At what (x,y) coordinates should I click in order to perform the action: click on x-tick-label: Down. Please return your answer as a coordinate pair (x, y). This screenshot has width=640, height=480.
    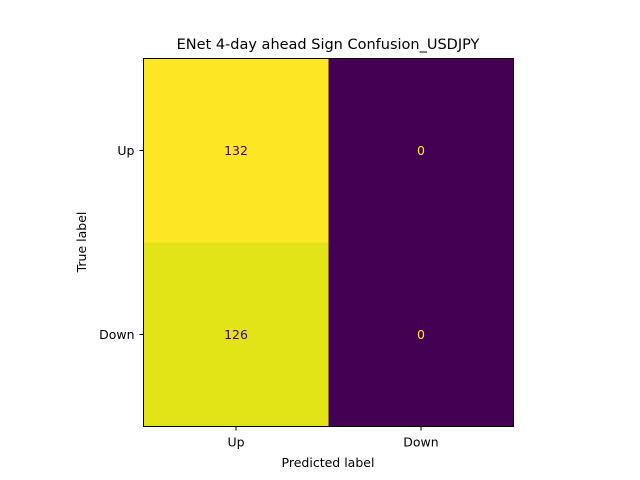
    Looking at the image, I should click on (420, 442).